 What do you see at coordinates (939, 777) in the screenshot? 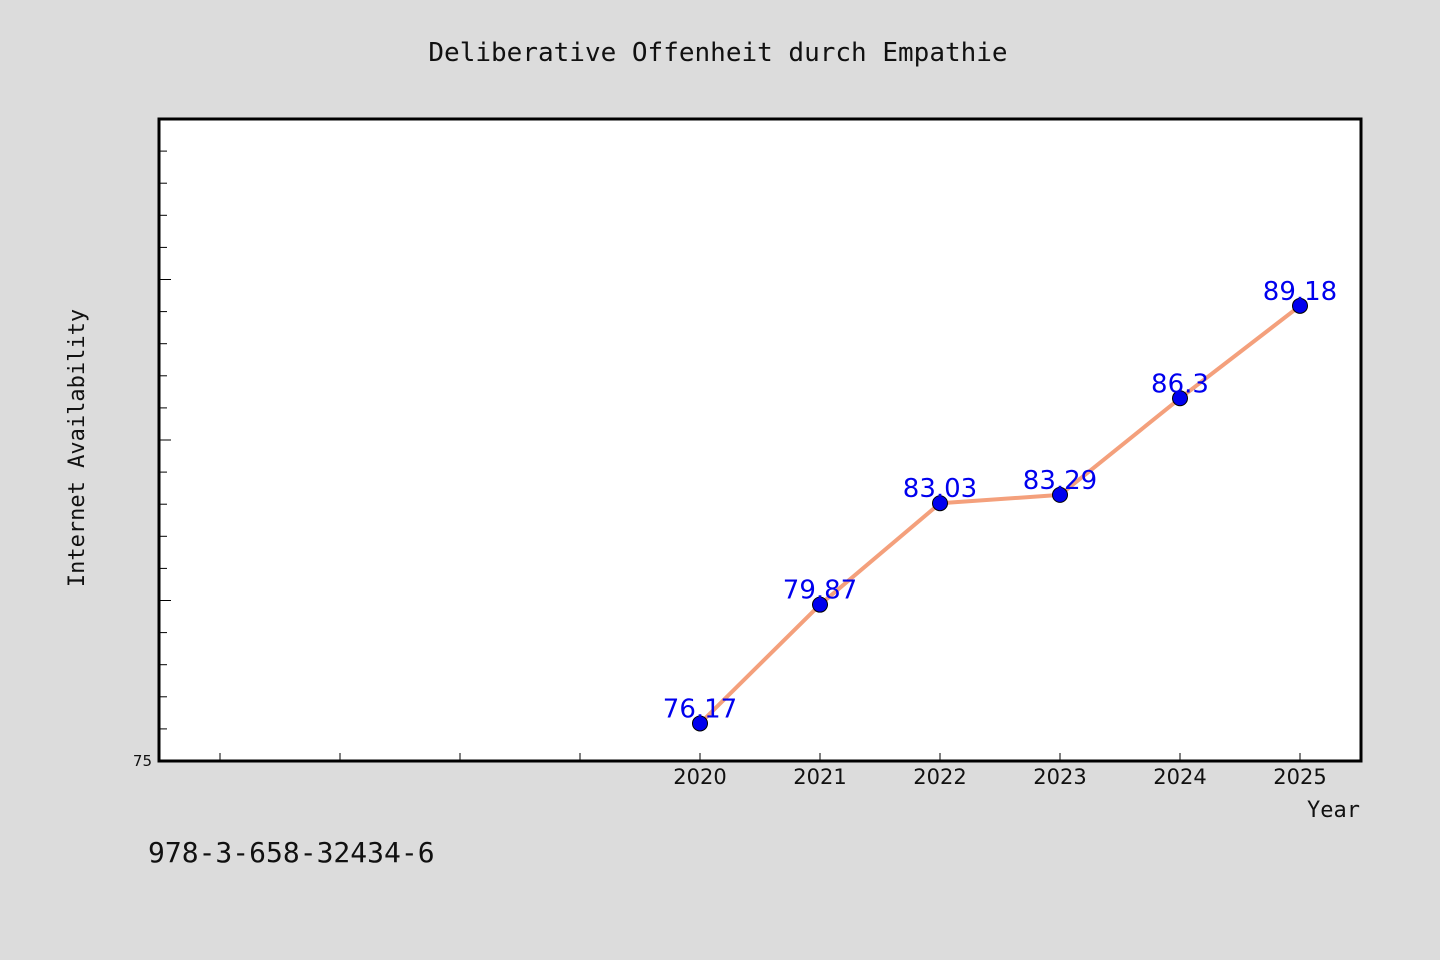
I see `x-tick-label: 2022` at bounding box center [939, 777].